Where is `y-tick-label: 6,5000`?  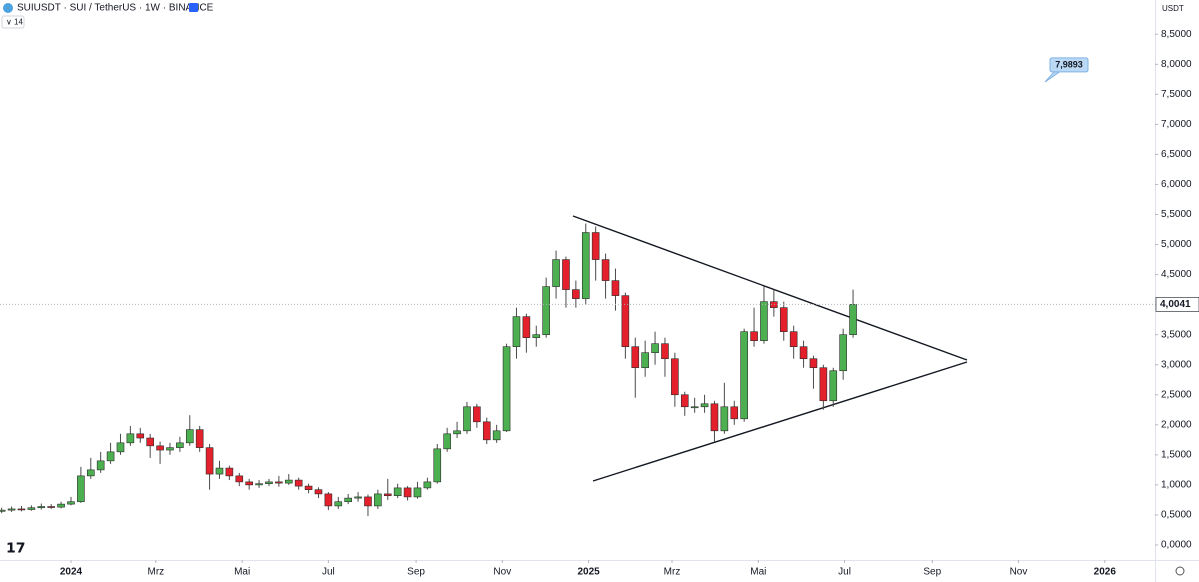 y-tick-label: 6,5000 is located at coordinates (1176, 154).